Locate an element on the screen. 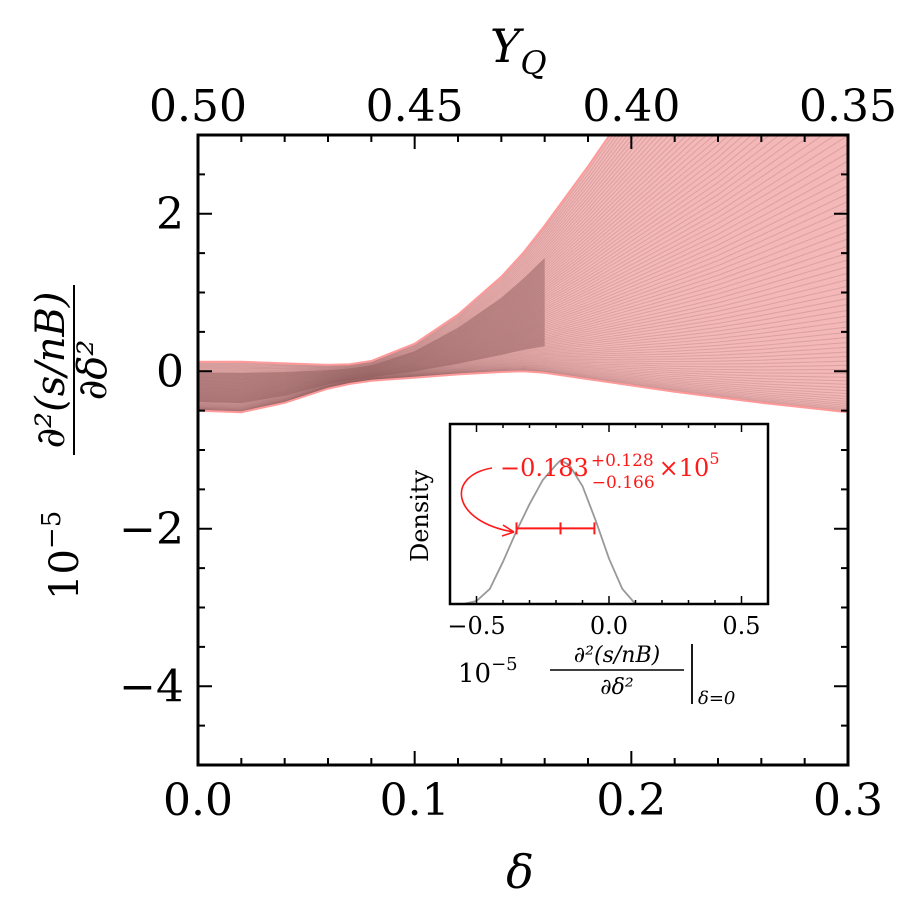  histogram-curve is located at coordinates (550, 532).